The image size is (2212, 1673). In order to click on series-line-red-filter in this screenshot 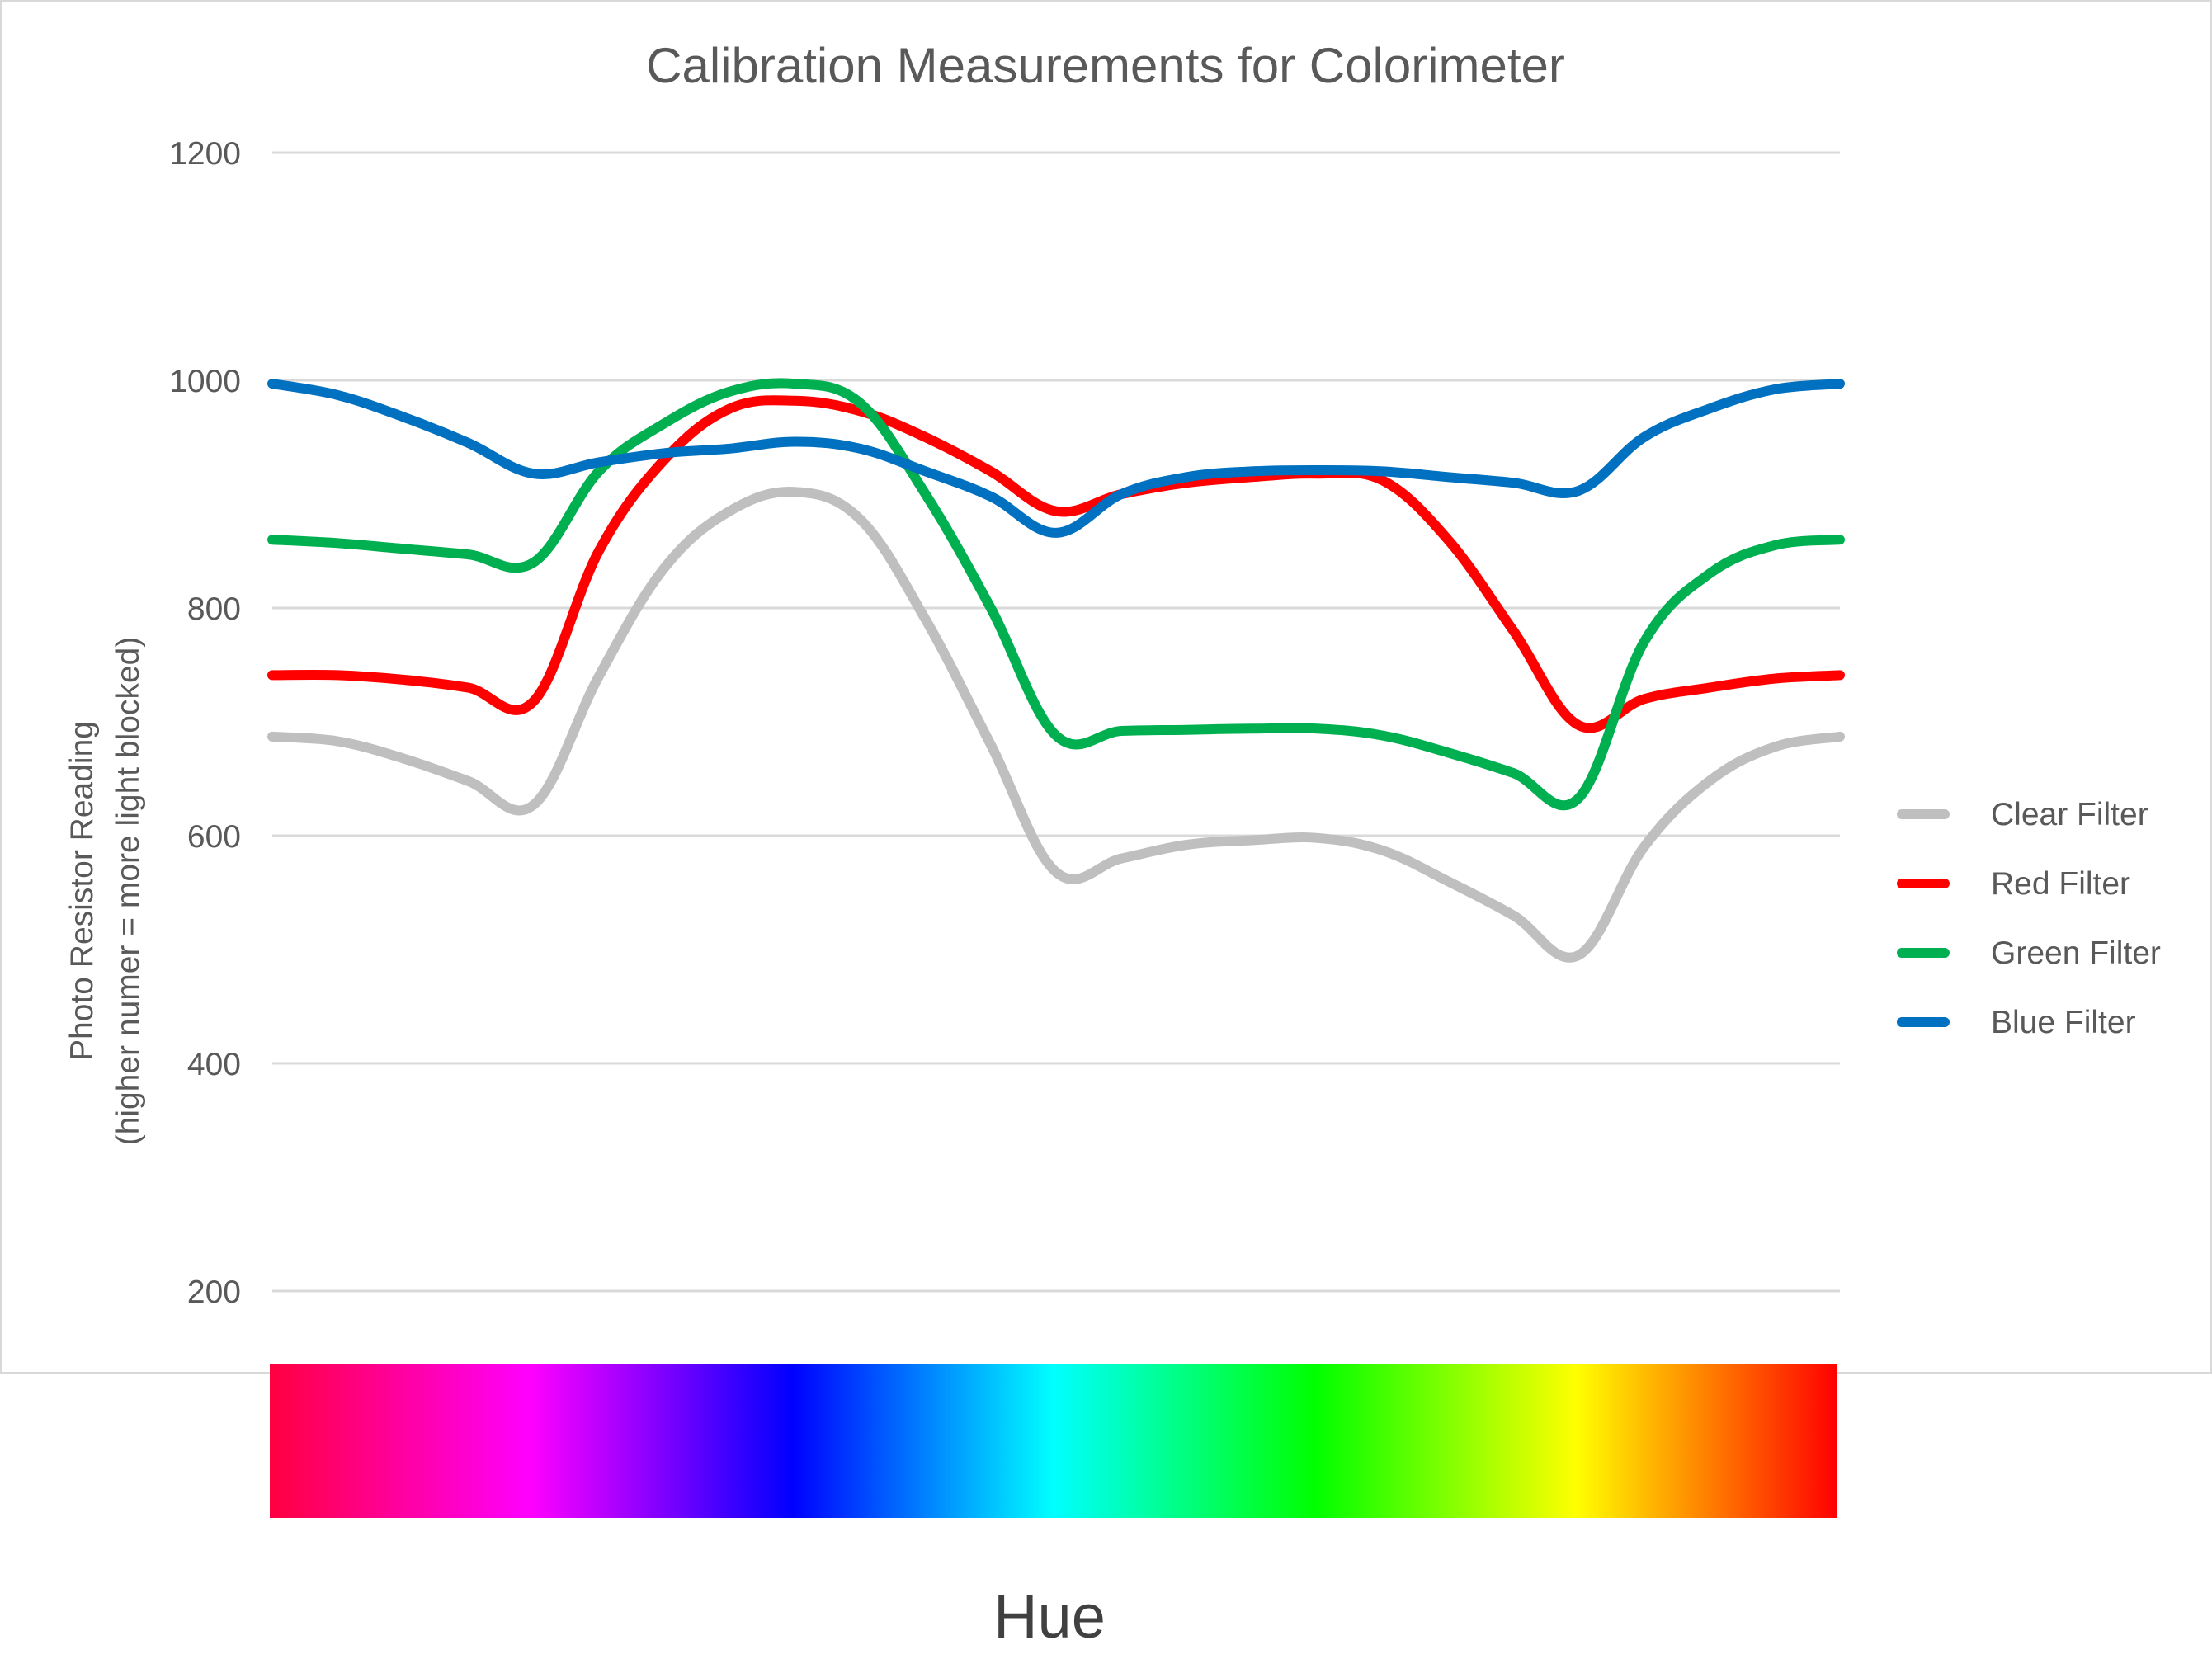, I will do `click(1056, 564)`.